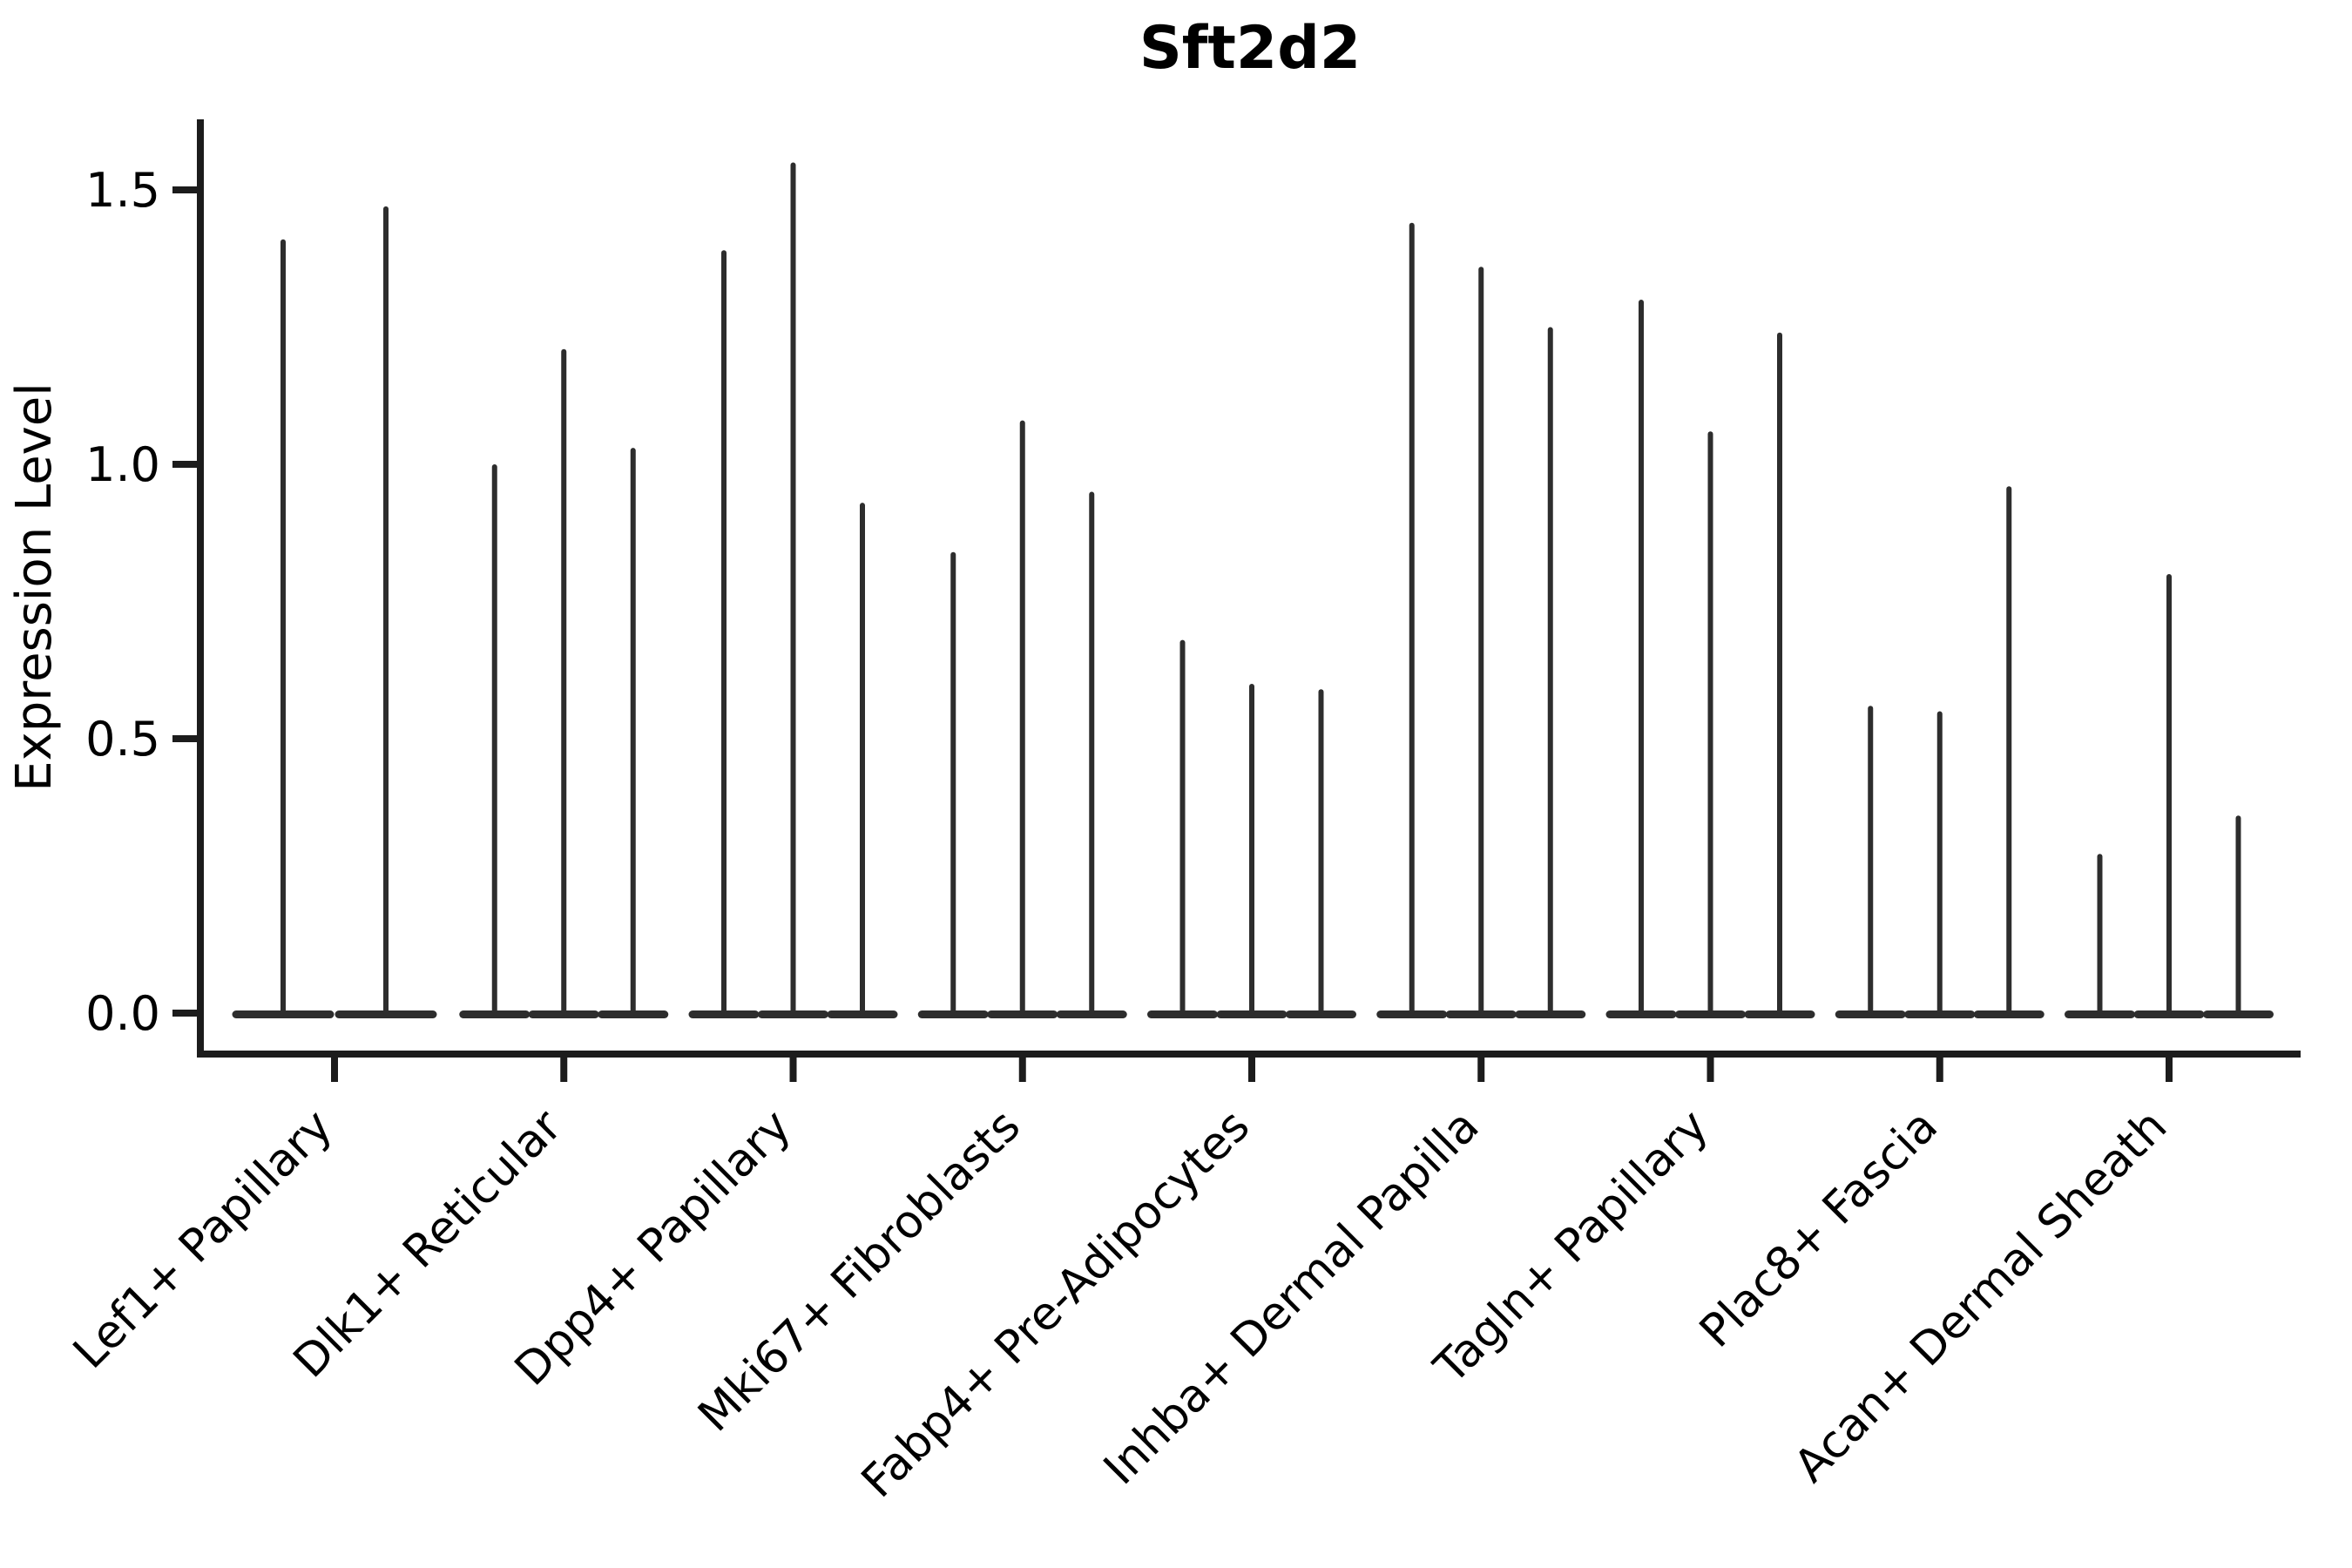  Describe the element at coordinates (122, 1014) in the screenshot. I see `y-tick-label: 0.0` at that location.